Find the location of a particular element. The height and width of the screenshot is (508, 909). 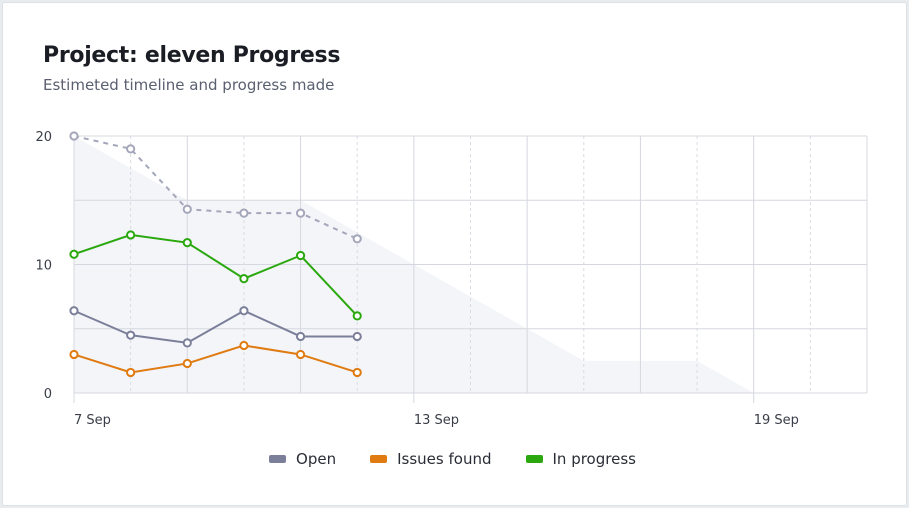

legend: Open Issues found In progress is located at coordinates (452, 459).